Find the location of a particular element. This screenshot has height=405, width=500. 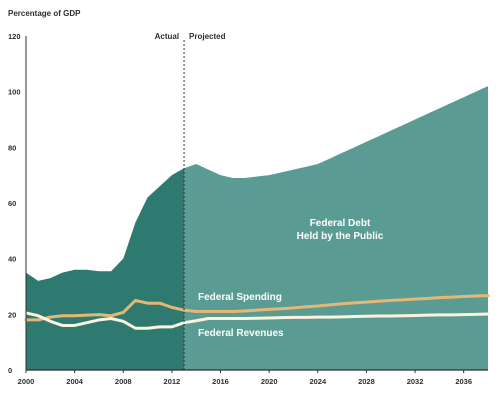

x-tick-label: 2024 is located at coordinates (318, 381).